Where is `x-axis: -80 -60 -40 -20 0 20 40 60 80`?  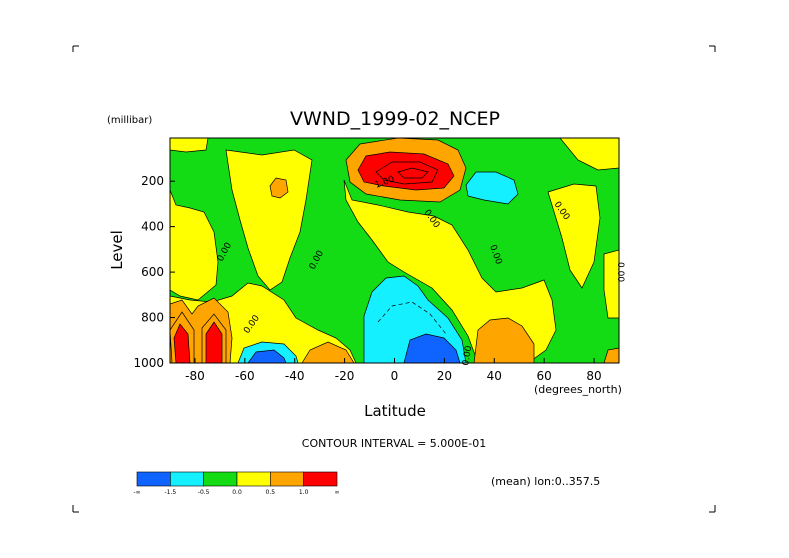 x-axis: -80 -60 -40 -20 0 20 40 60 80 is located at coordinates (393, 370).